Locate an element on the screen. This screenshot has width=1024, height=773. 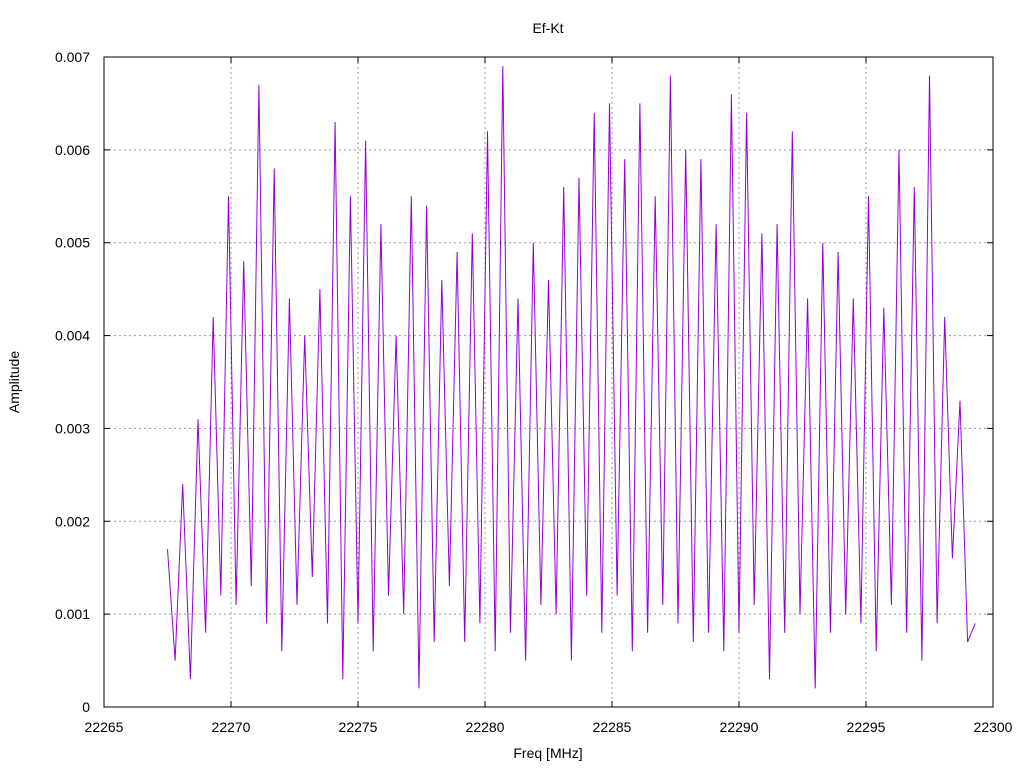
x-tick-label: 22290 is located at coordinates (739, 727).